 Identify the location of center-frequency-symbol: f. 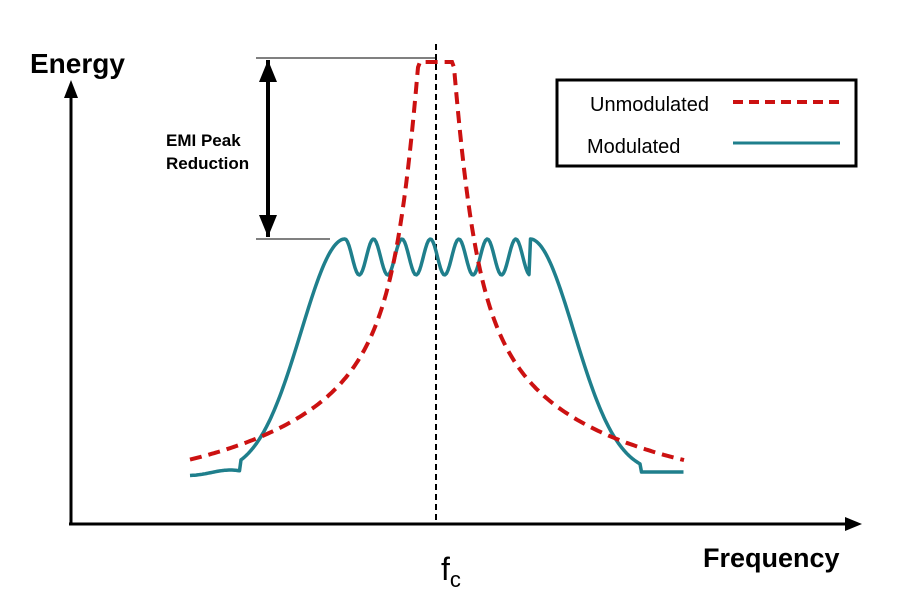
(445, 569).